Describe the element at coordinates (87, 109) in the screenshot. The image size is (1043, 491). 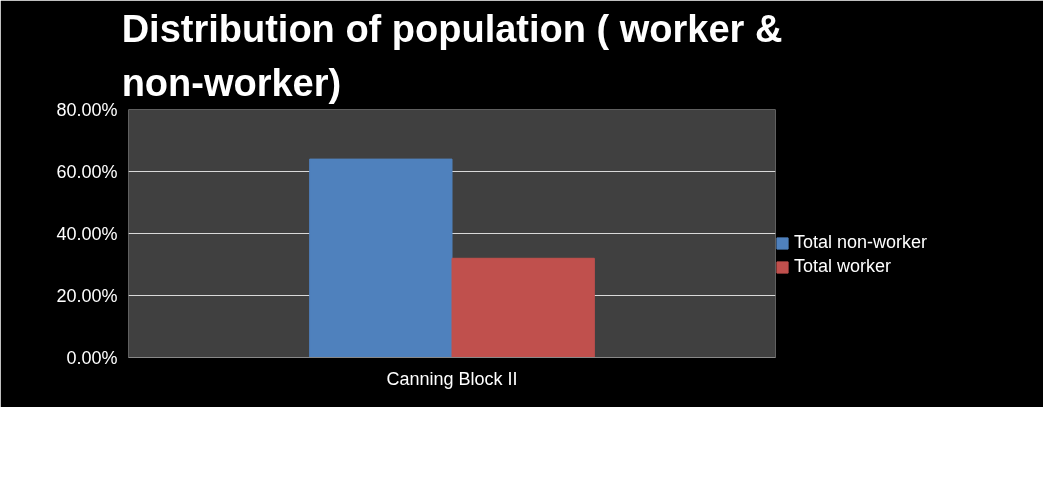
I see `y-tick-label: 80.00%` at that location.